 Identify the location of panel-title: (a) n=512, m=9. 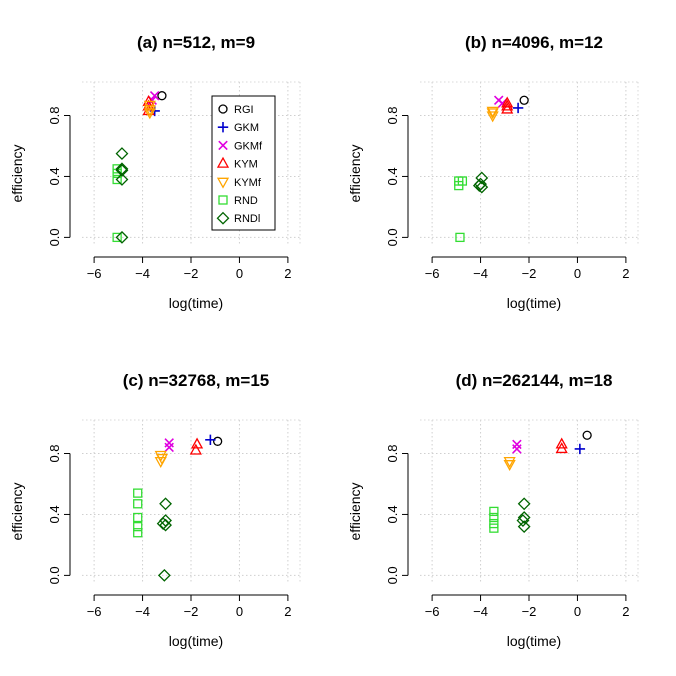
(196, 42).